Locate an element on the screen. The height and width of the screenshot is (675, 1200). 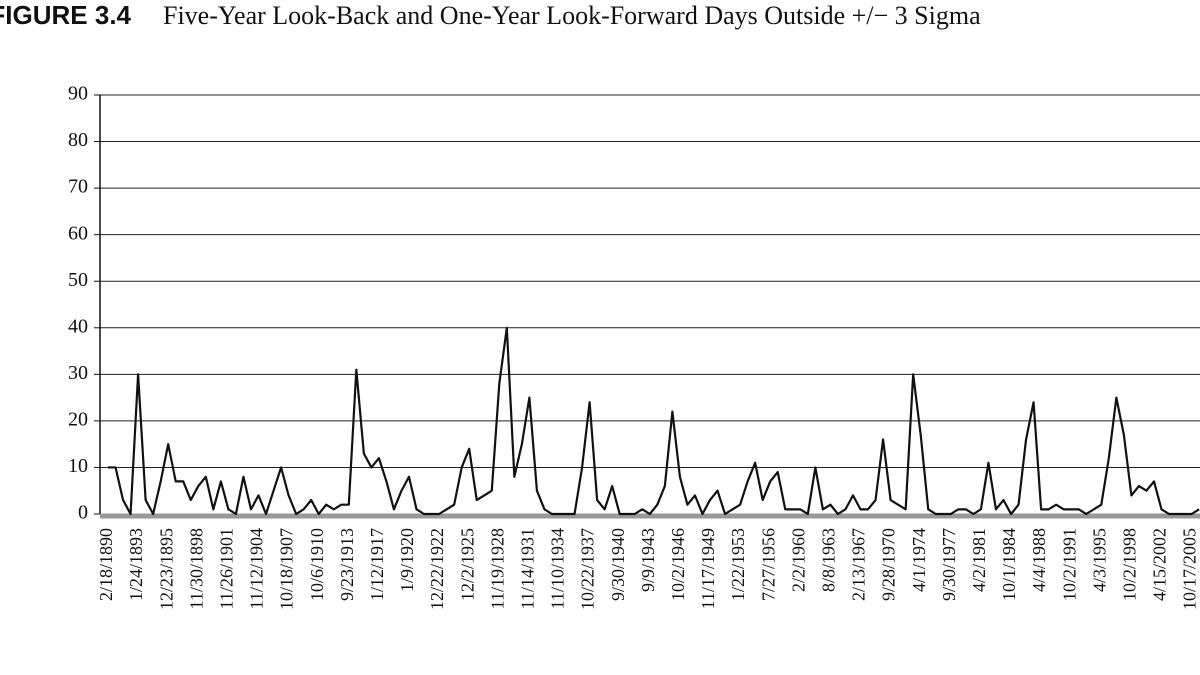
x-tick-label: 11/12/1904 is located at coordinates (257, 568).